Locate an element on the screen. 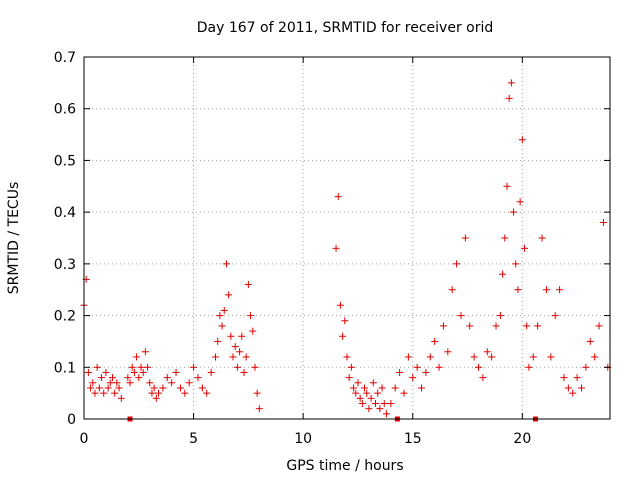  y-tick-label: 0.5 is located at coordinates (65, 161).